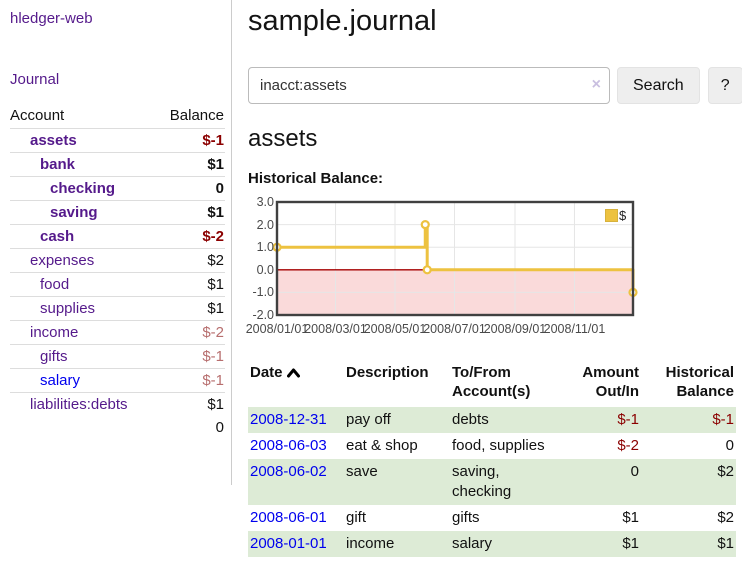 This screenshot has height=582, width=742. I want to click on accounts-column-header: To/From Account(s), so click(491, 382).